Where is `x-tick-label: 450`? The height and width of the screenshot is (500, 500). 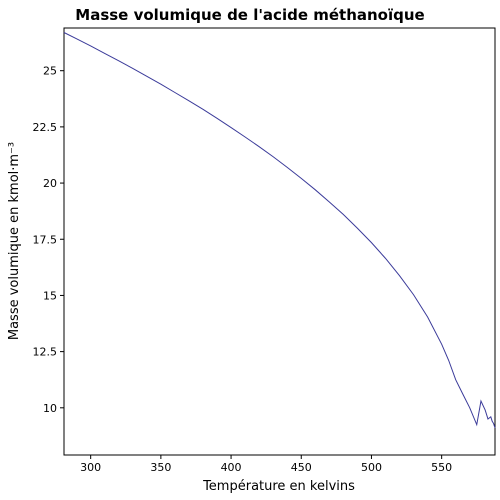
x-tick-label: 450 is located at coordinates (301, 467).